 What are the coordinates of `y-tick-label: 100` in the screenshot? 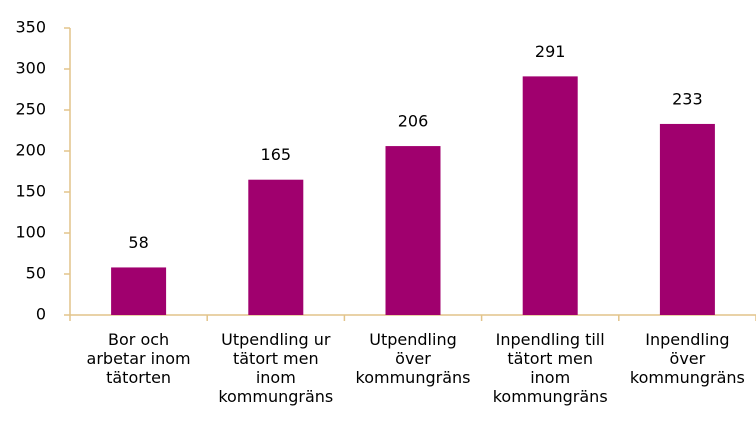 It's located at (30, 232).